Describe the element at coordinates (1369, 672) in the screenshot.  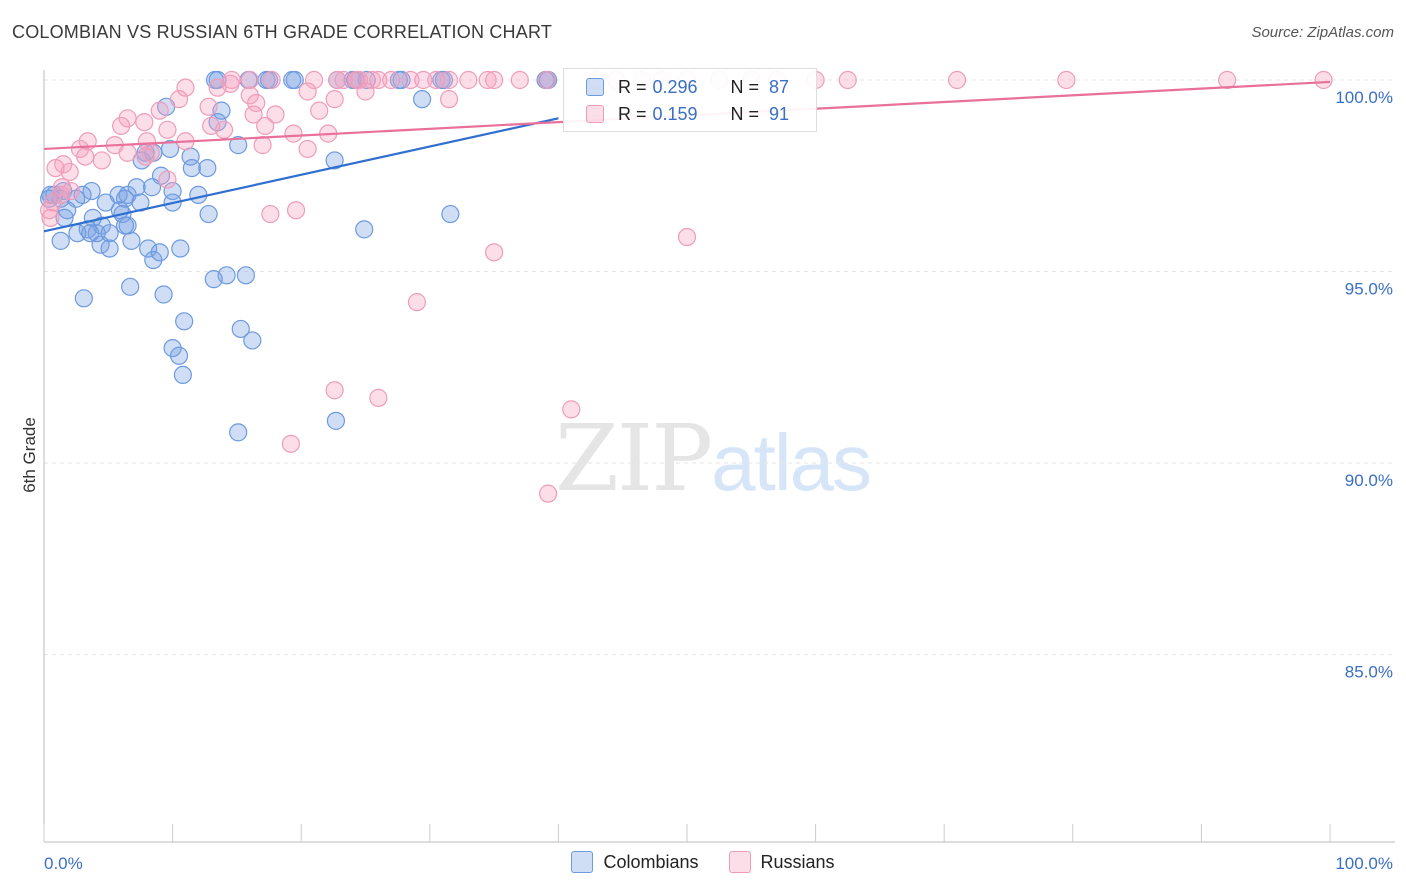
I see `y-tick-label: 85.0%` at that location.